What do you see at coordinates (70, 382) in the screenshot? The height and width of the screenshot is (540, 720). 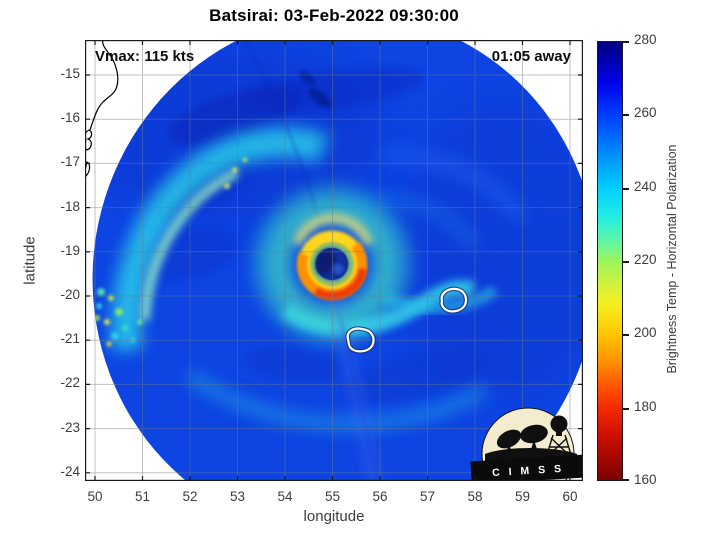 I see `y-tick: -22` at bounding box center [70, 382].